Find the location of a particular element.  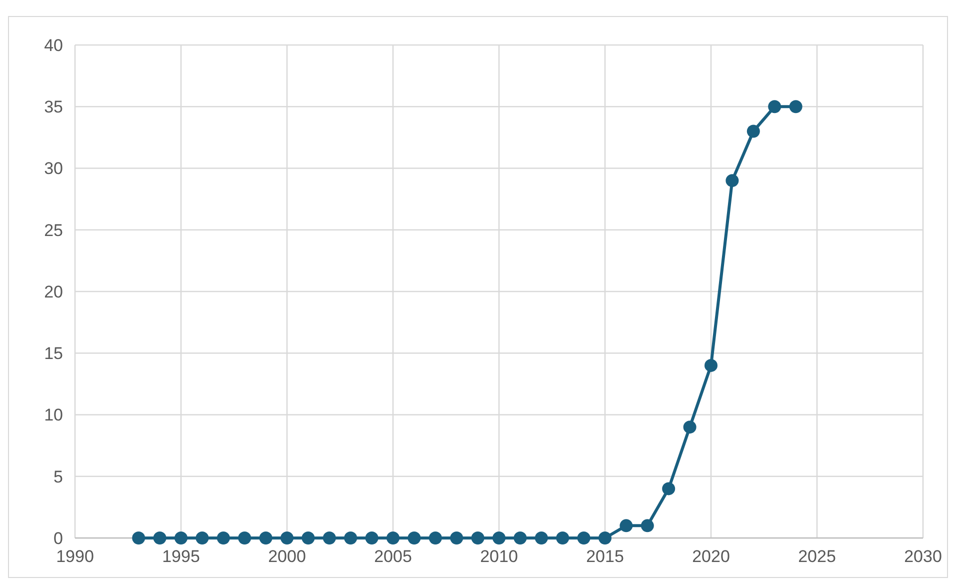

y-tick-label: 40 is located at coordinates (53, 45).